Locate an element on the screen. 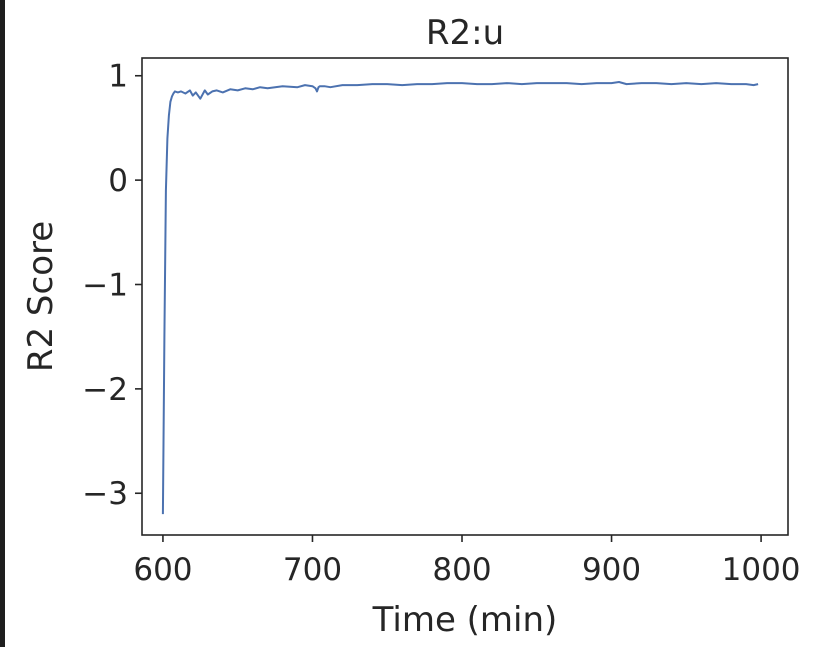 Image resolution: width=818 pixels, height=647 pixels. y-axis: 1 0 −1 −2 −3 is located at coordinates (112, 285).